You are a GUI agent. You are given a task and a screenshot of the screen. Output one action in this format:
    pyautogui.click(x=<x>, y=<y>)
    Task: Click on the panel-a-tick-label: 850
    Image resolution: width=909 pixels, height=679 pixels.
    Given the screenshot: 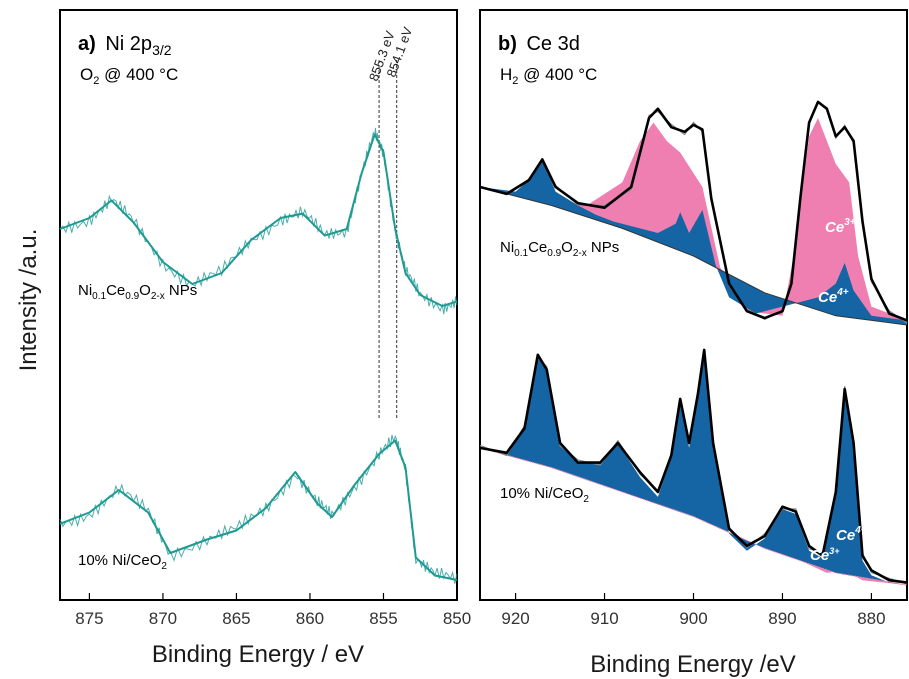 What is the action you would take?
    pyautogui.click(x=457, y=618)
    